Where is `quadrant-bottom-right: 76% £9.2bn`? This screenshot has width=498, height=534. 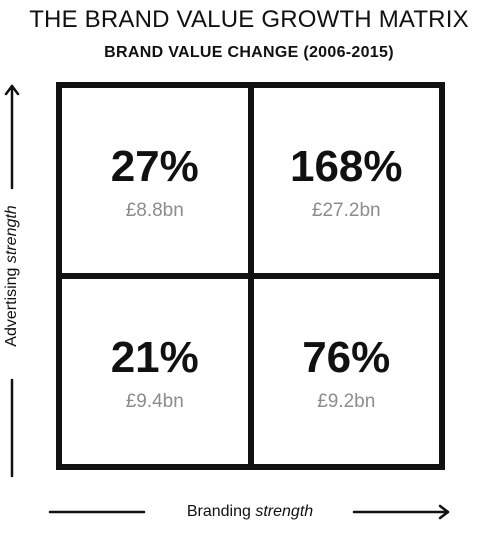
quadrant-bottom-right: 76% £9.2bn is located at coordinates (344, 370).